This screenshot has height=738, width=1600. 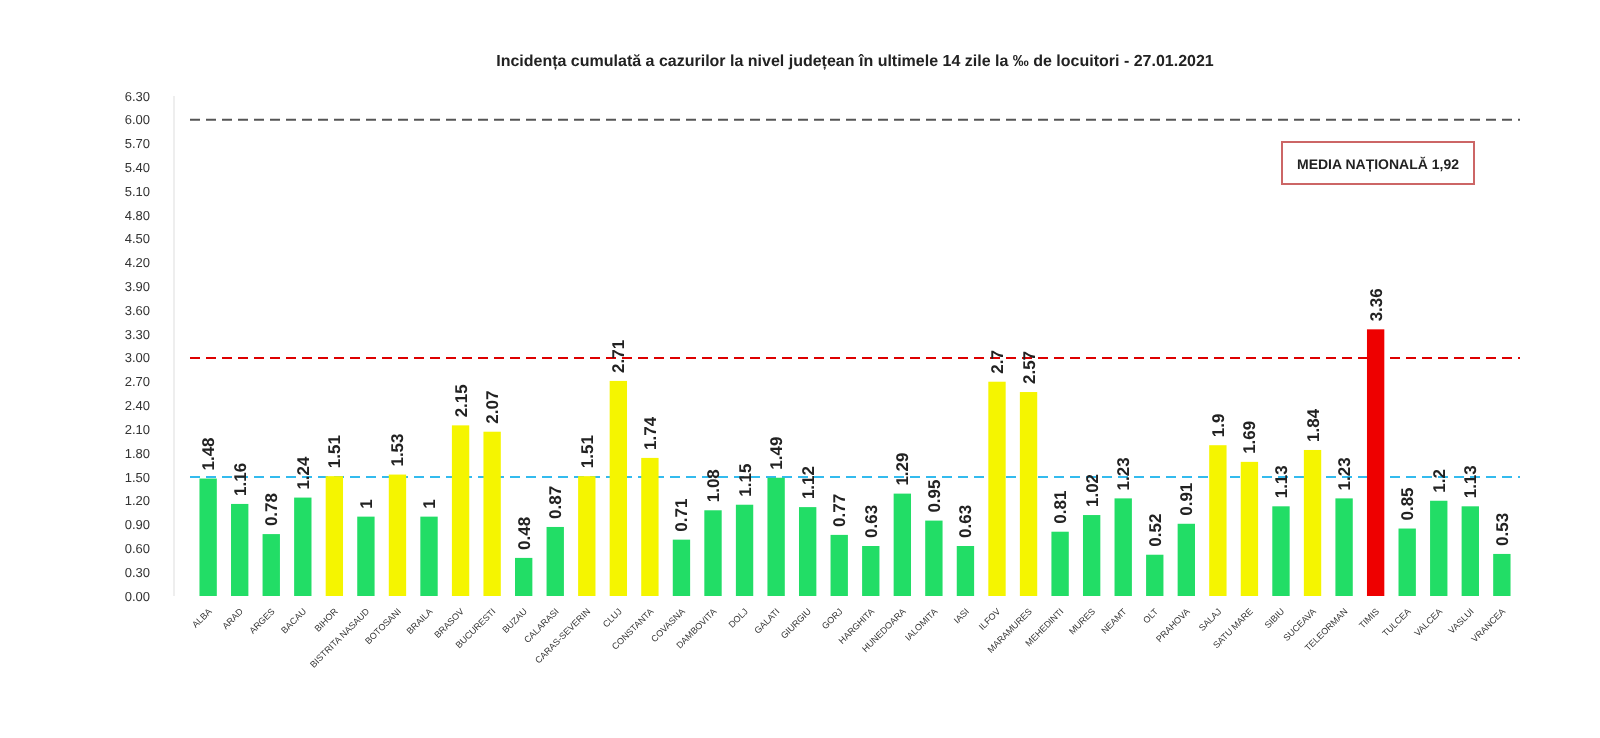 What do you see at coordinates (618, 356) in the screenshot?
I see `data-label: 2.71` at bounding box center [618, 356].